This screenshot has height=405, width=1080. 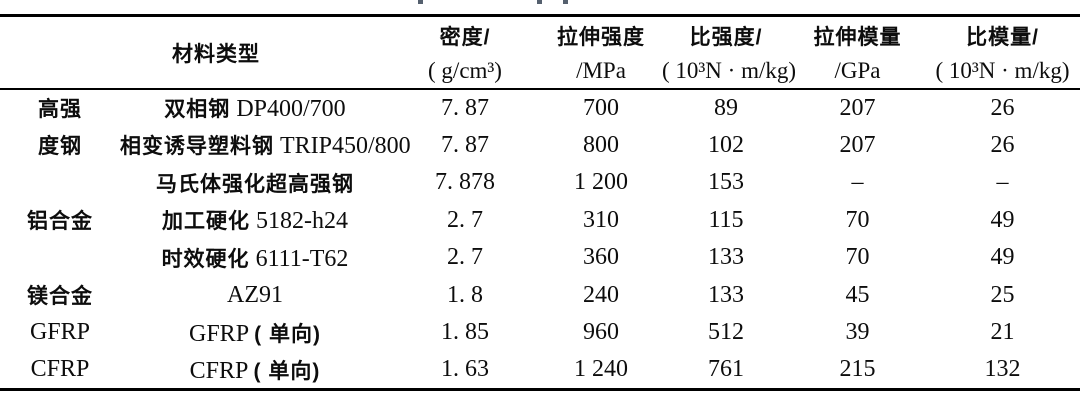 I want to click on table-row: 镁合金 AZ91 1. 8 240 133 45 25, so click(x=540, y=296).